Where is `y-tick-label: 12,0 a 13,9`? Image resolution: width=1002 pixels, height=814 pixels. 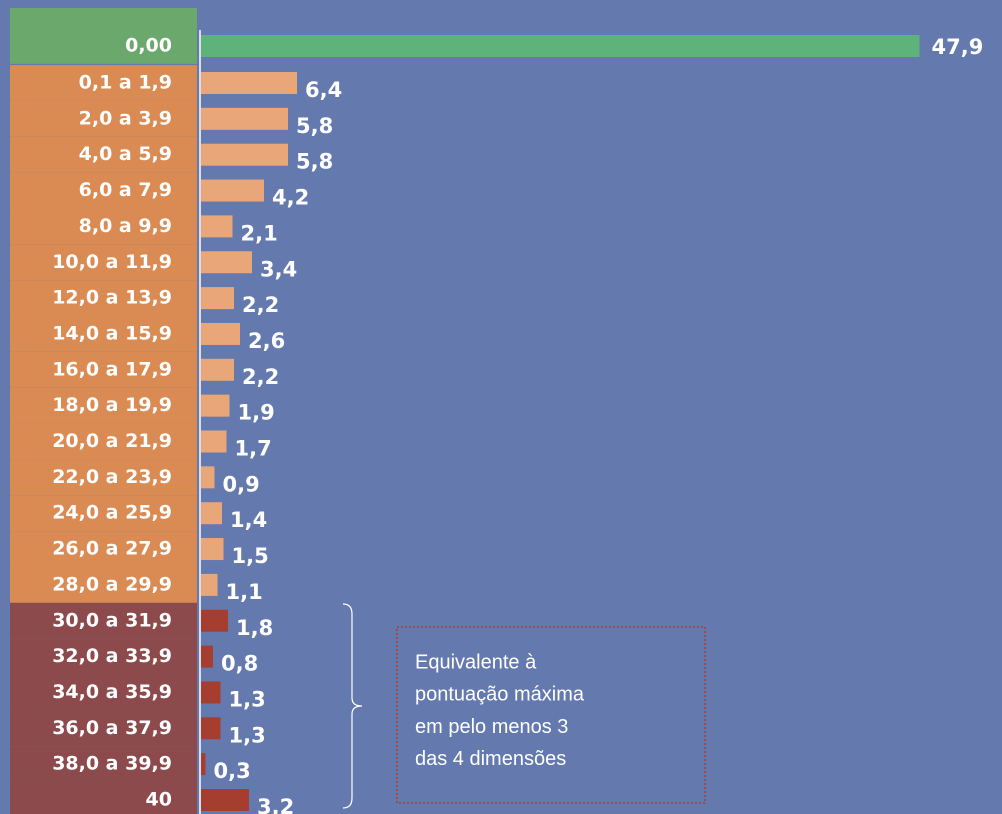 y-tick-label: 12,0 a 13,9 is located at coordinates (112, 298).